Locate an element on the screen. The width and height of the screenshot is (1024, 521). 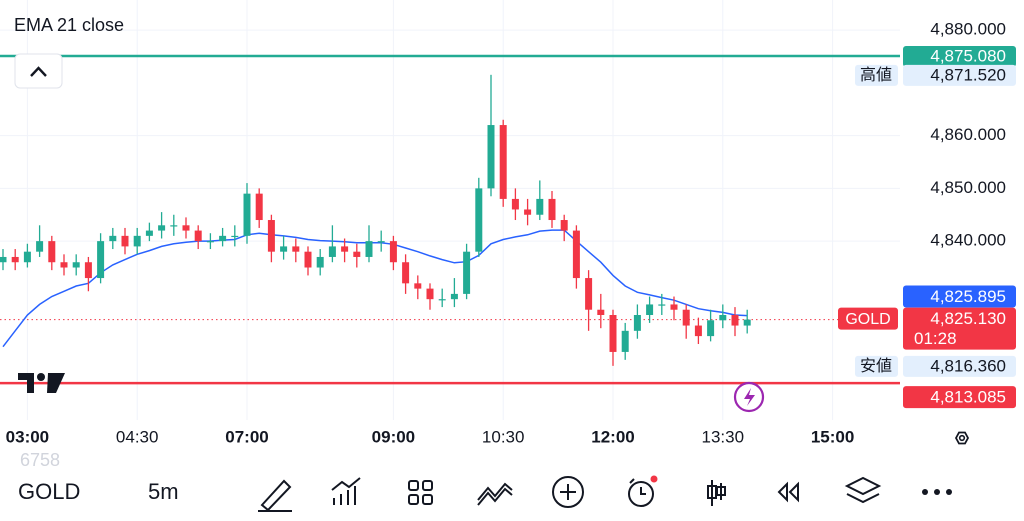
collapse-button-box is located at coordinates (38, 71).